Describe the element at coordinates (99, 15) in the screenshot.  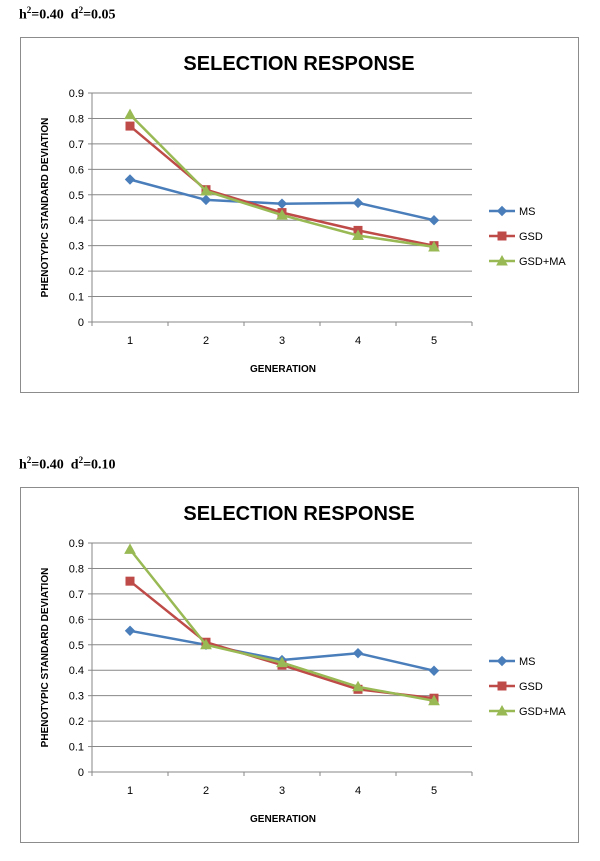
I see `caption-d-value: =0.05` at that location.